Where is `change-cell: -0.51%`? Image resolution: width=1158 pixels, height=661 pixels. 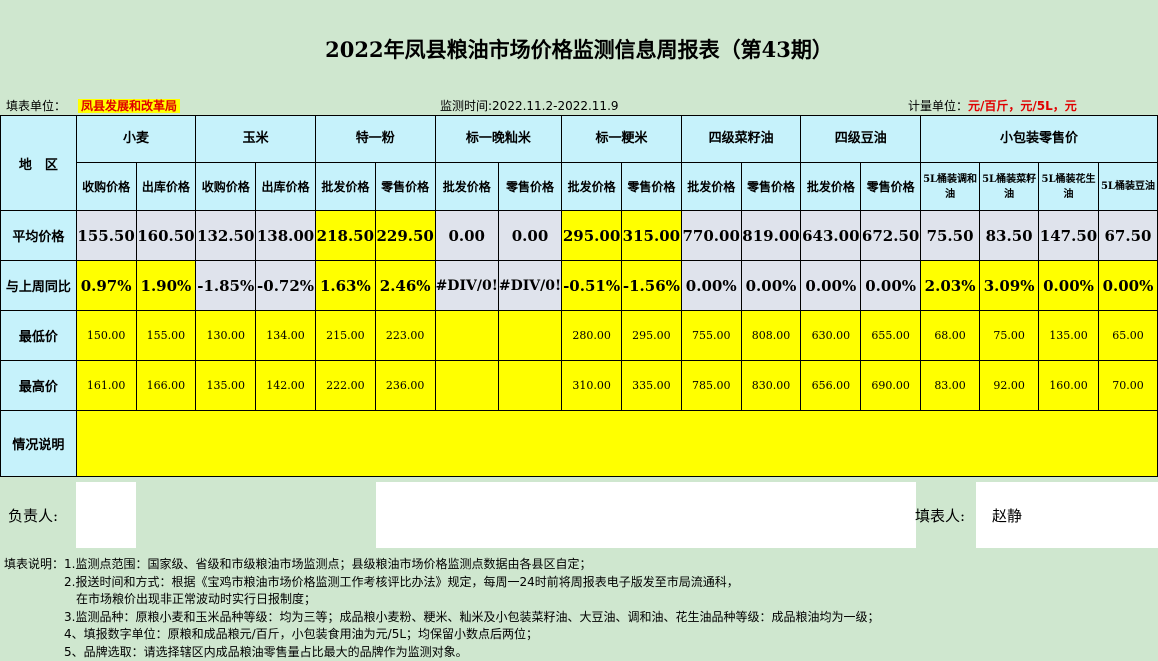
change-cell: -0.51% is located at coordinates (592, 286).